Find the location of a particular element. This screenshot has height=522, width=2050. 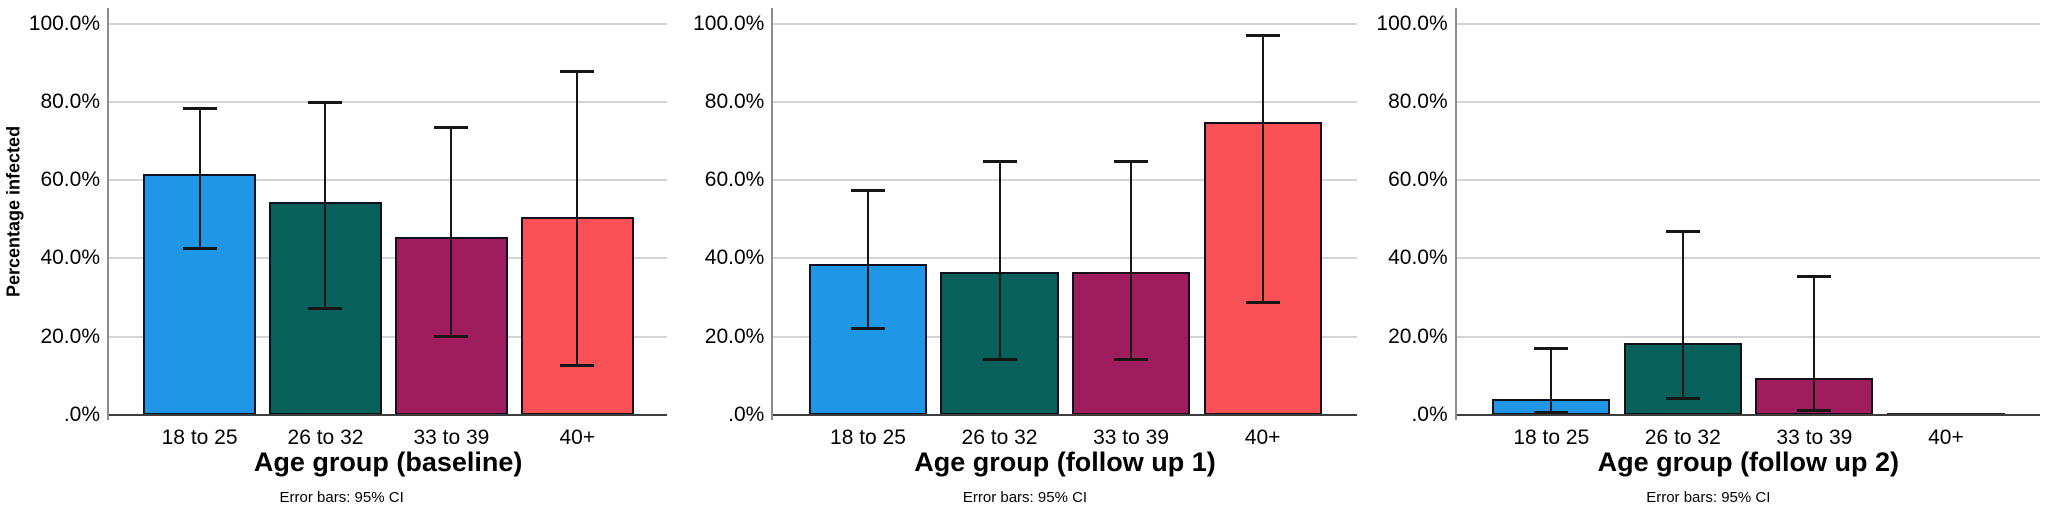

x-axis-title: Age group (follow up 2) is located at coordinates (1748, 462).